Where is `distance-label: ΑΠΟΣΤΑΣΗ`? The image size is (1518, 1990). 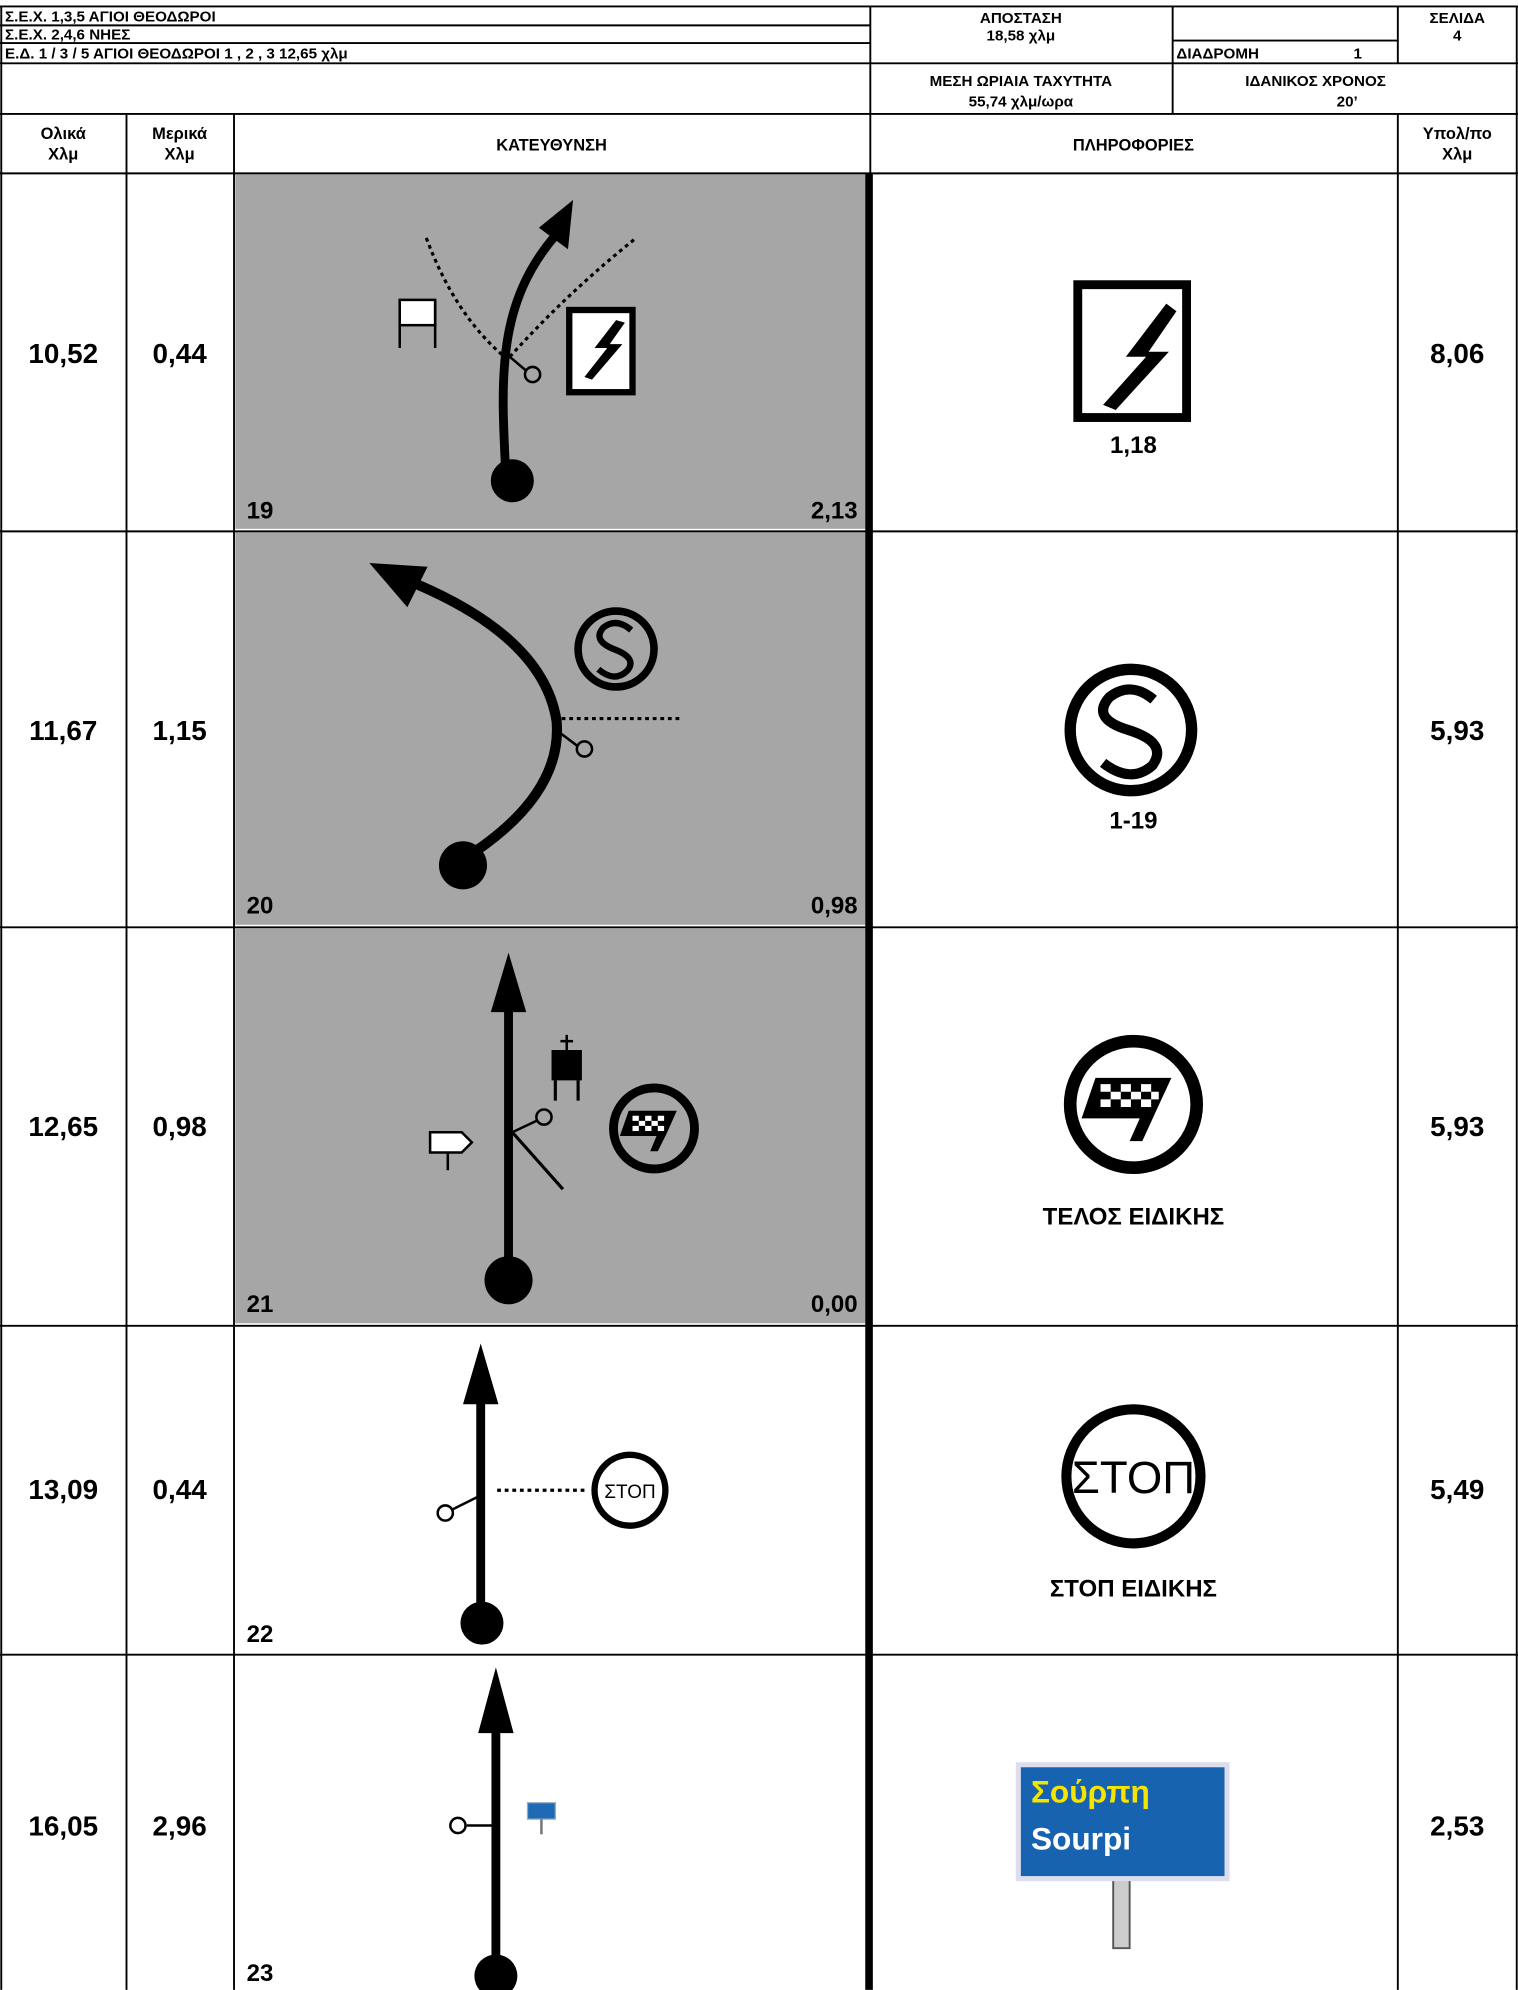
distance-label: ΑΠΟΣΤΑΣΗ is located at coordinates (1021, 18).